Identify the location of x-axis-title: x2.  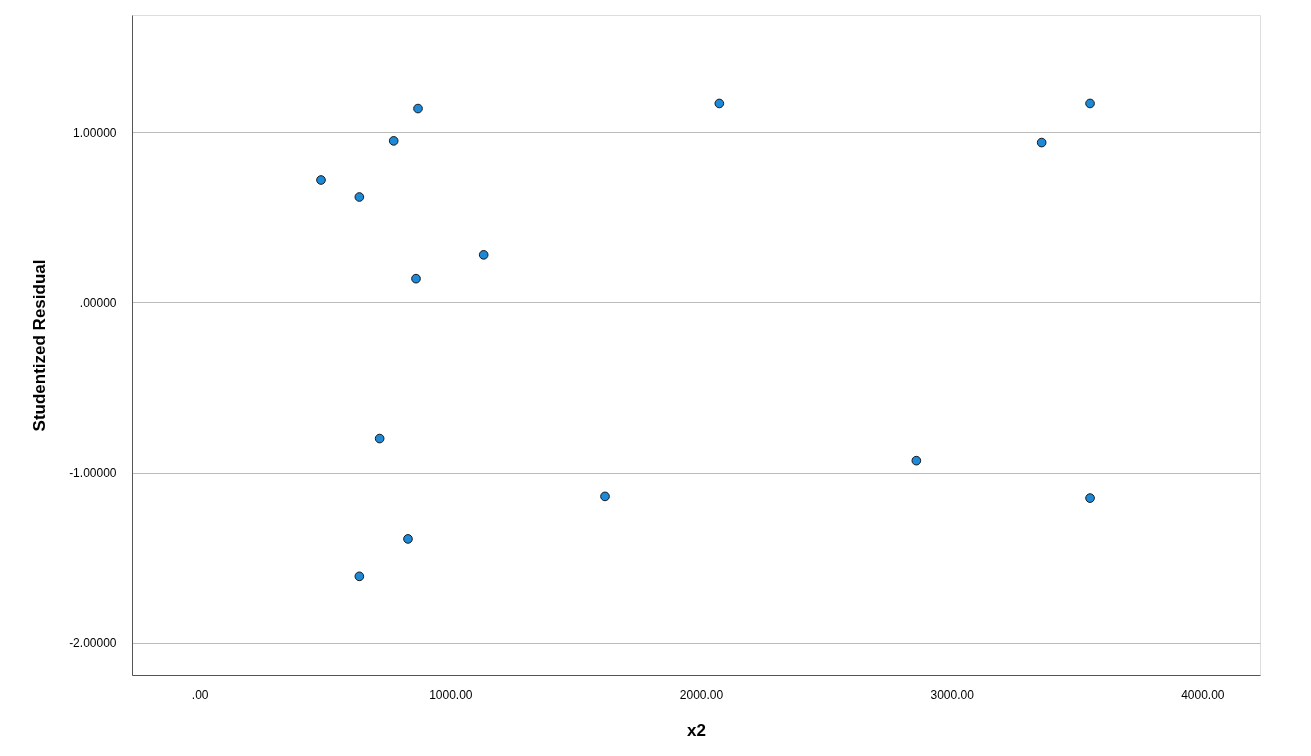
(696, 730).